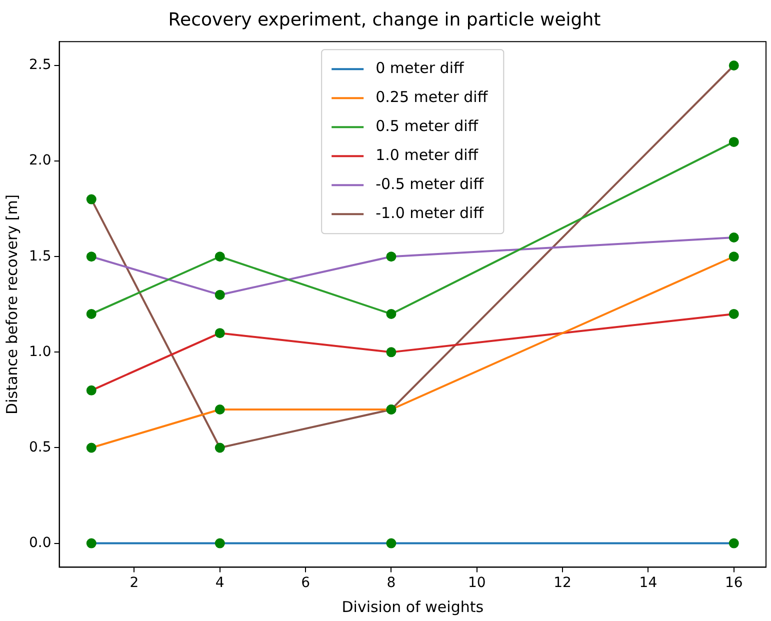 The height and width of the screenshot is (621, 771). Describe the element at coordinates (477, 583) in the screenshot. I see `x-tick-label: 10` at that location.